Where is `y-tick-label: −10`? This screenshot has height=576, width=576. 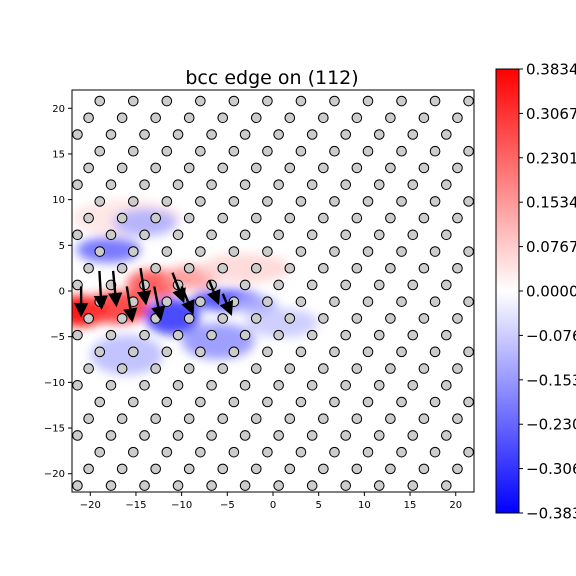
y-tick-label: −10 is located at coordinates (54, 383).